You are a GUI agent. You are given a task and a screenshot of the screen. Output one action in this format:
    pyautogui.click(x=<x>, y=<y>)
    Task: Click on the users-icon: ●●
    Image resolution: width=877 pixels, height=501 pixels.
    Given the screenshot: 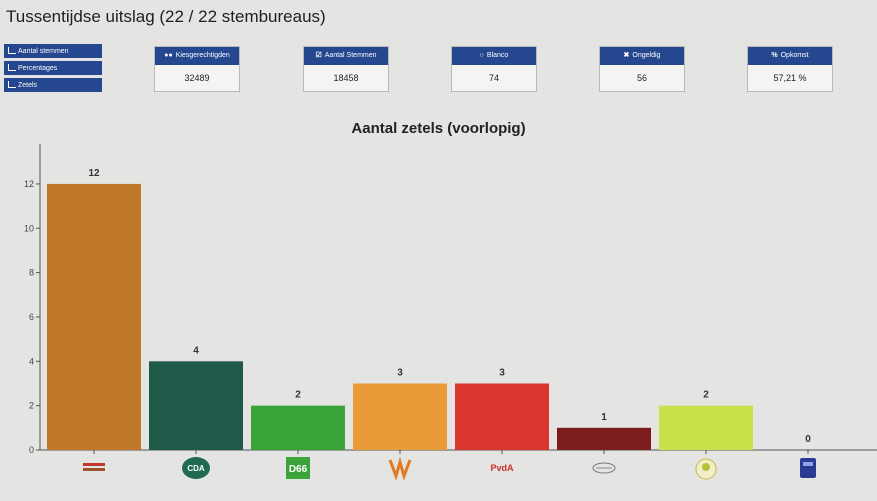 What is the action you would take?
    pyautogui.click(x=168, y=55)
    